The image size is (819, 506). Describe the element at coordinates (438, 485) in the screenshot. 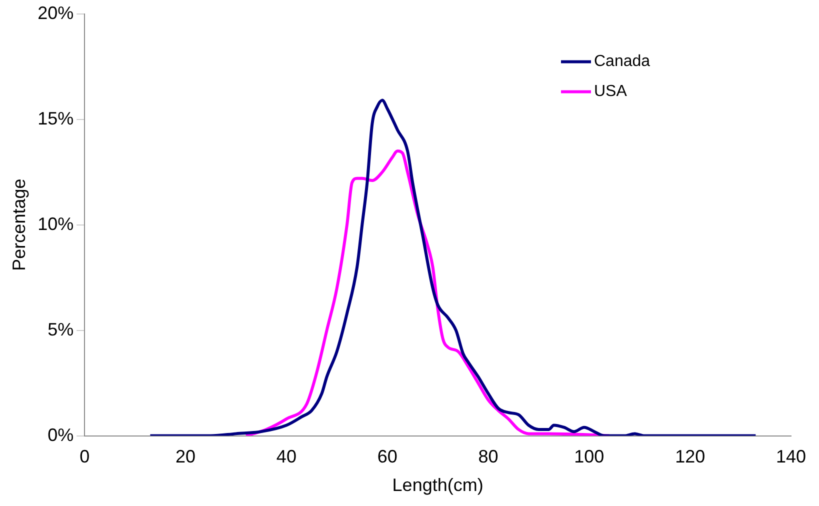

I see `x-axis-title: Length(cm)` at that location.